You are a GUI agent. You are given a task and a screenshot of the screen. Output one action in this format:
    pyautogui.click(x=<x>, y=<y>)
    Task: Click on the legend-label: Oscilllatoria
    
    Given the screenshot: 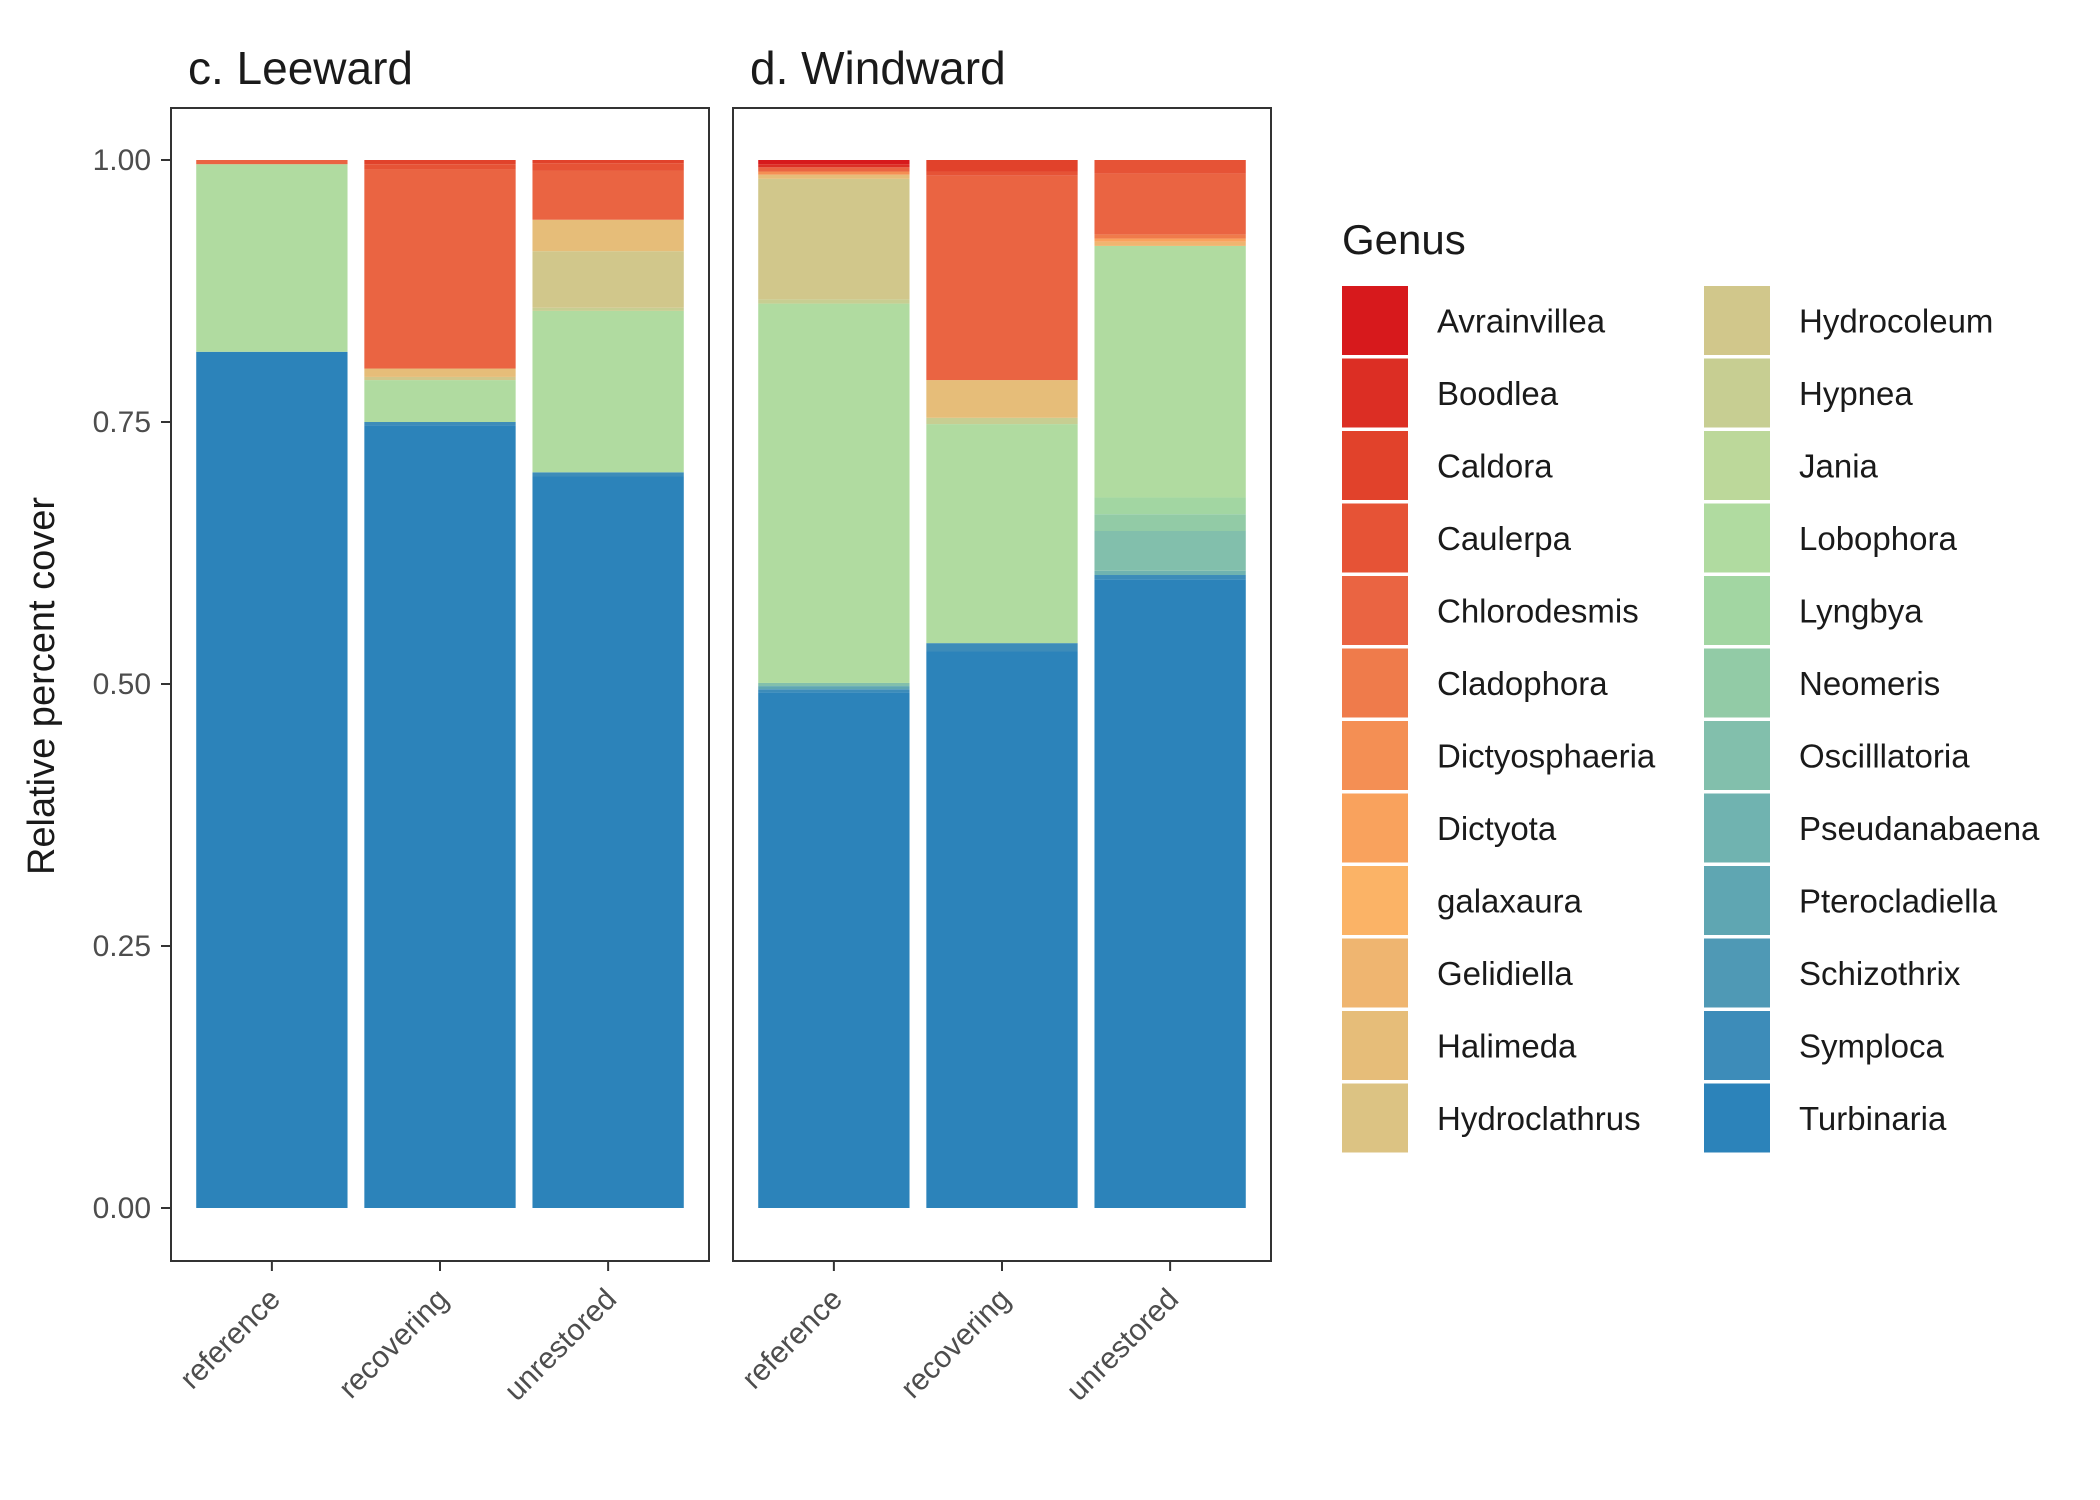 What is the action you would take?
    pyautogui.click(x=1884, y=756)
    